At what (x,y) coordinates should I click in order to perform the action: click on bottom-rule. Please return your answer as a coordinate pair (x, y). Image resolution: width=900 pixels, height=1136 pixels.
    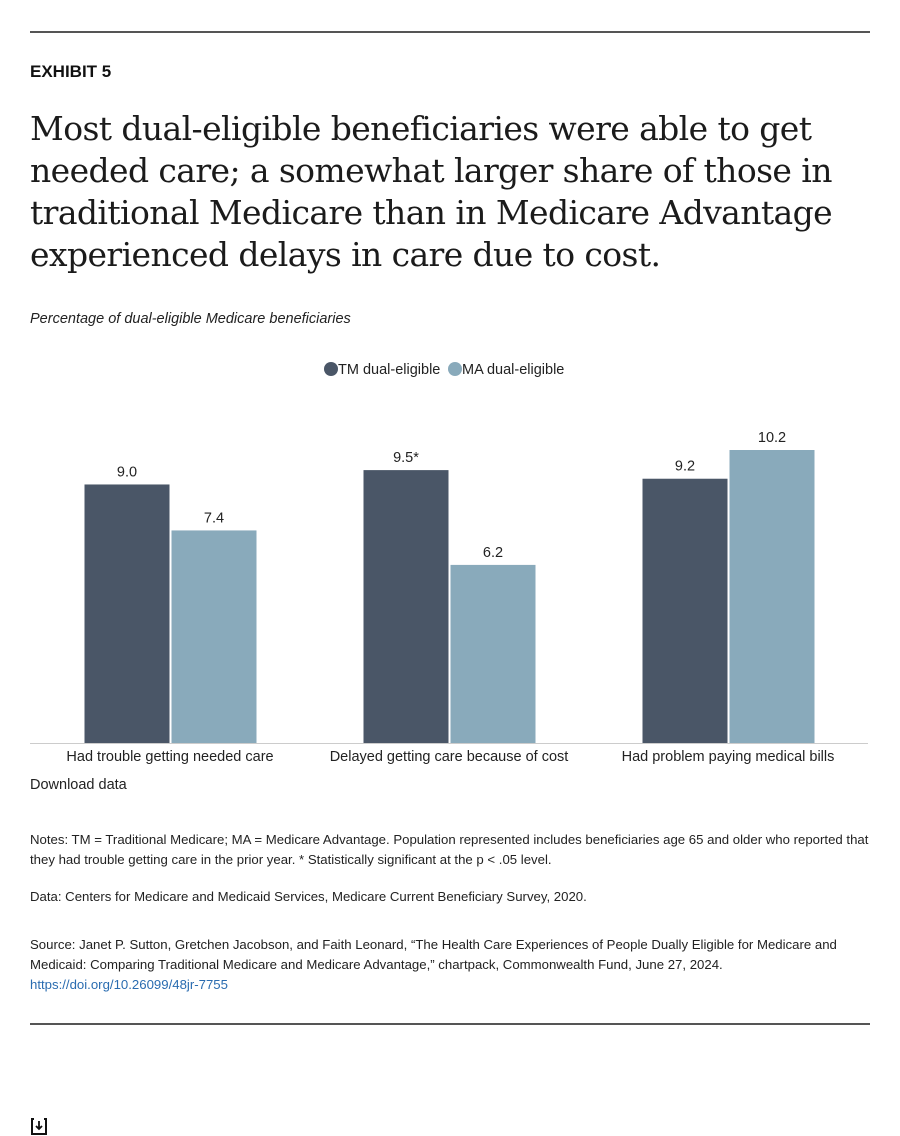
    Looking at the image, I should click on (450, 1024).